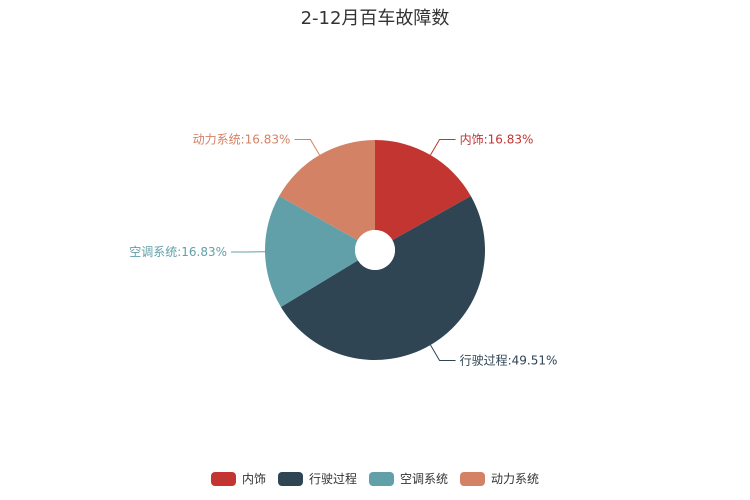  What do you see at coordinates (238, 478) in the screenshot?
I see `legend-item-interior: 内饰` at bounding box center [238, 478].